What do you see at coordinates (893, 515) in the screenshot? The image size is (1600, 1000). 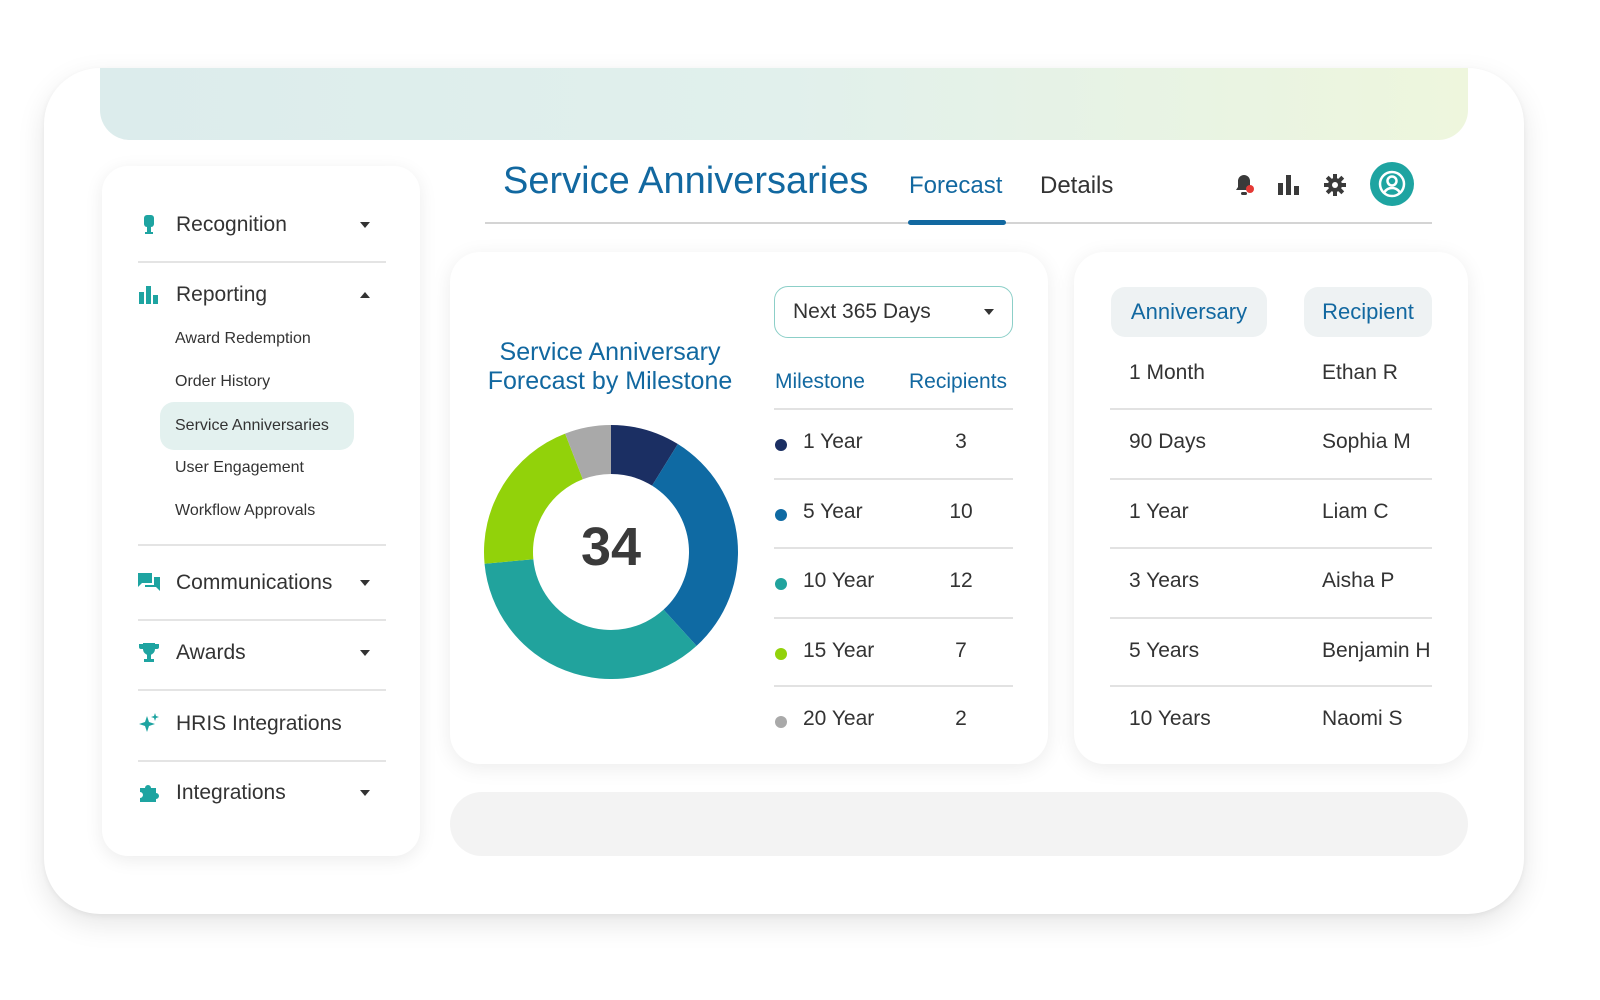 I see `milestone-row: 5 Year 10` at bounding box center [893, 515].